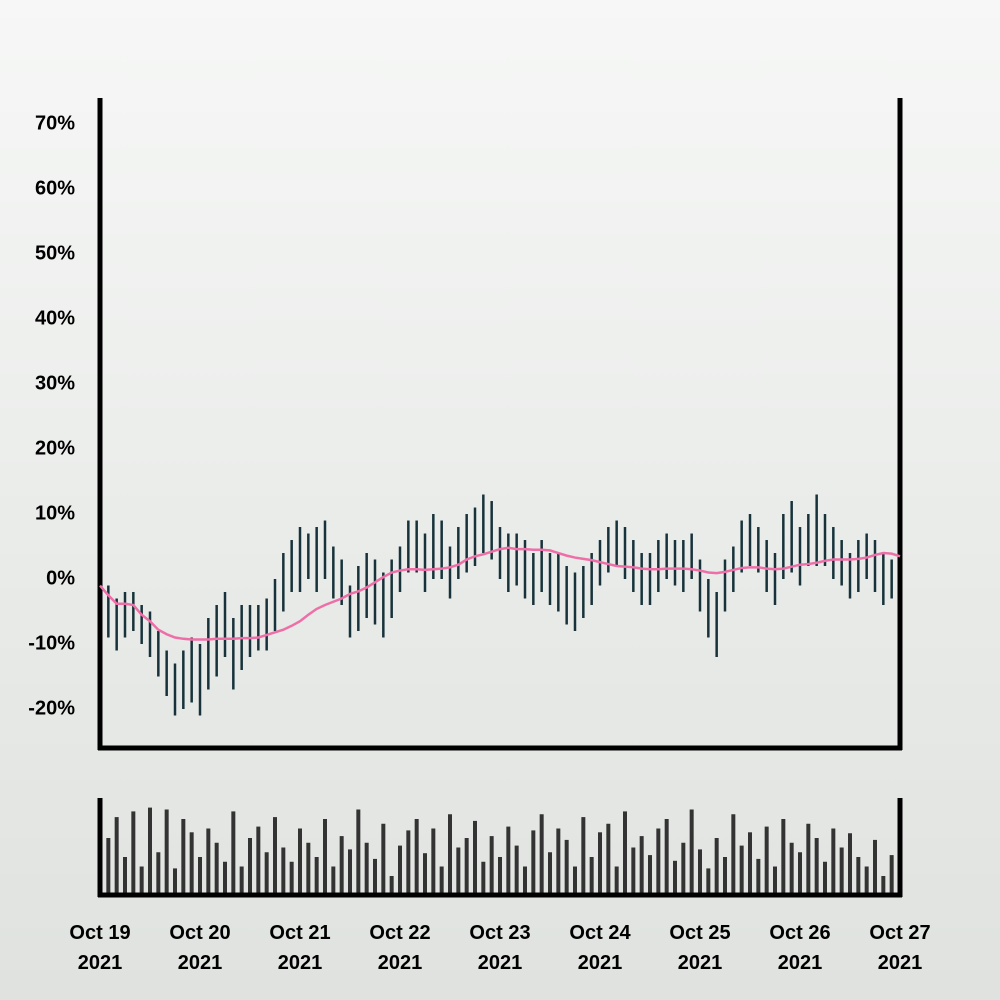  What do you see at coordinates (55, 383) in the screenshot?
I see `y-tick-label: 30%` at bounding box center [55, 383].